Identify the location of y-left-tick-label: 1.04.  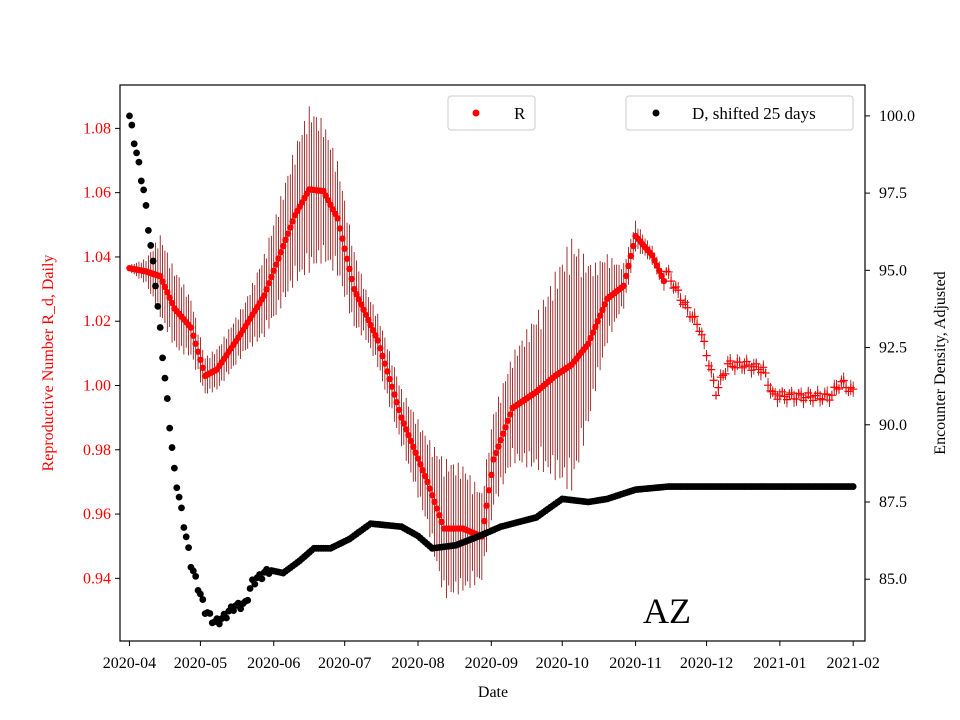
(97, 257).